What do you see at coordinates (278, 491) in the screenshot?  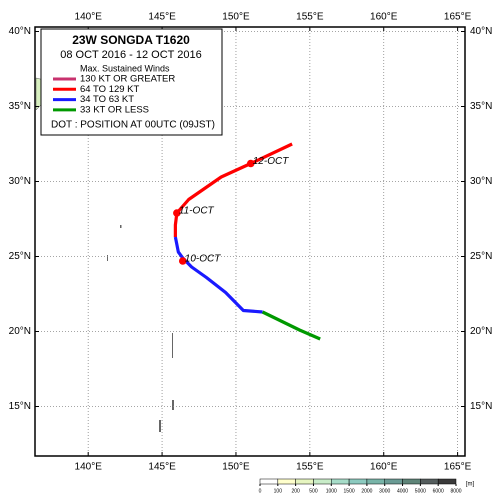 I see `colorbar-label: 100` at bounding box center [278, 491].